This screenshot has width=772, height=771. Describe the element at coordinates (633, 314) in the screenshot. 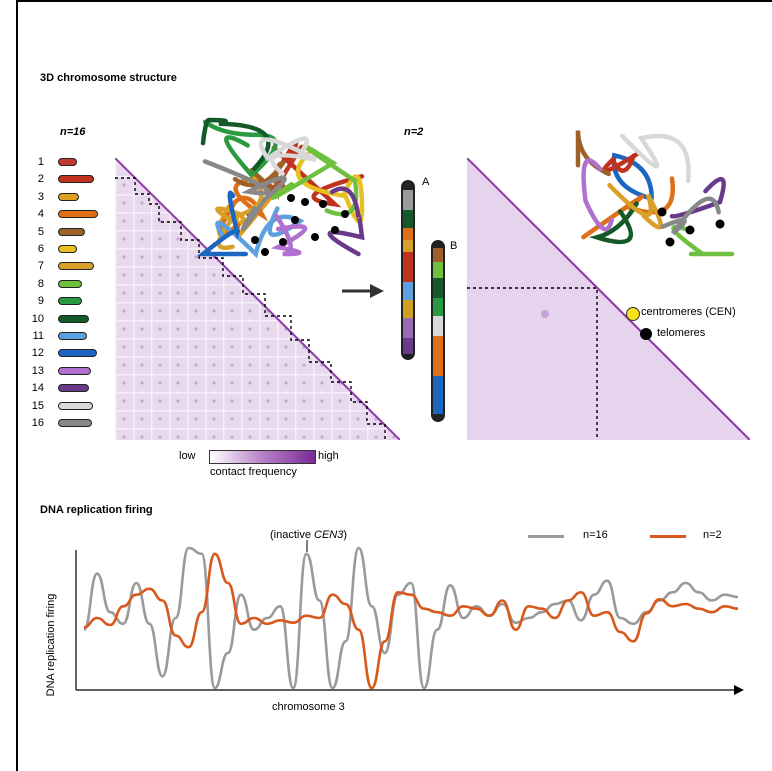

I see `centromere-marker-icon` at that location.